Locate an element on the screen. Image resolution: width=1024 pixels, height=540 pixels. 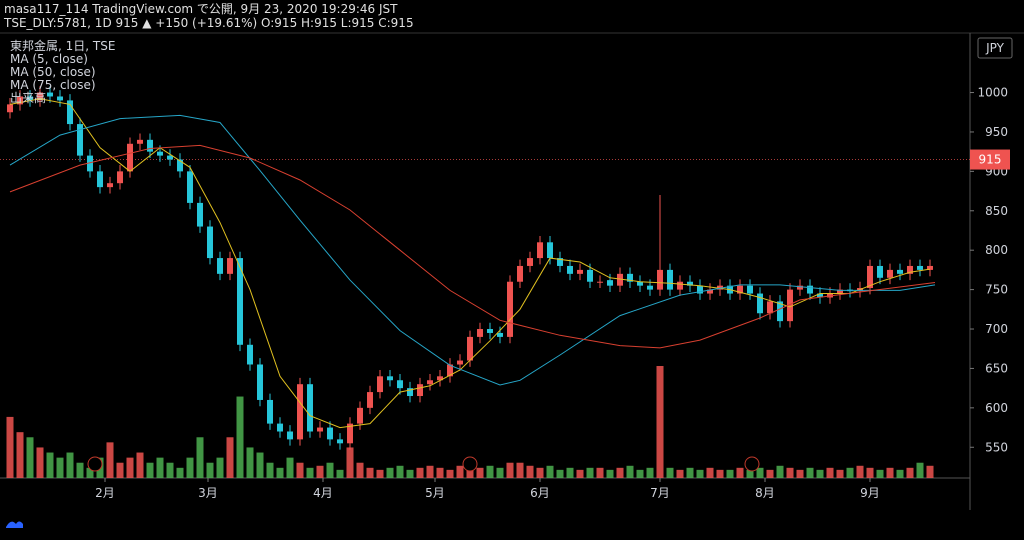
footer is located at coordinates (512, 523).